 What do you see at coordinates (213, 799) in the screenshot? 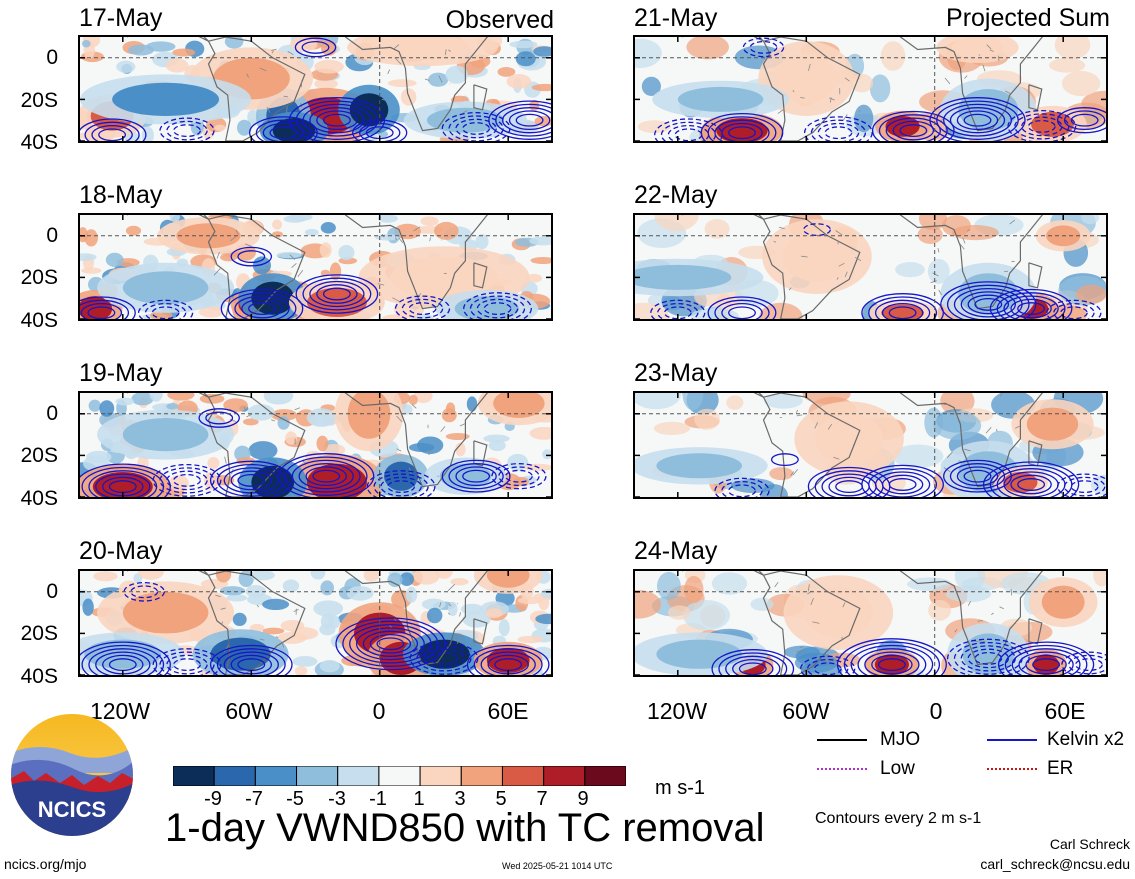
I see `colorbar-tick-label: -9` at bounding box center [213, 799].